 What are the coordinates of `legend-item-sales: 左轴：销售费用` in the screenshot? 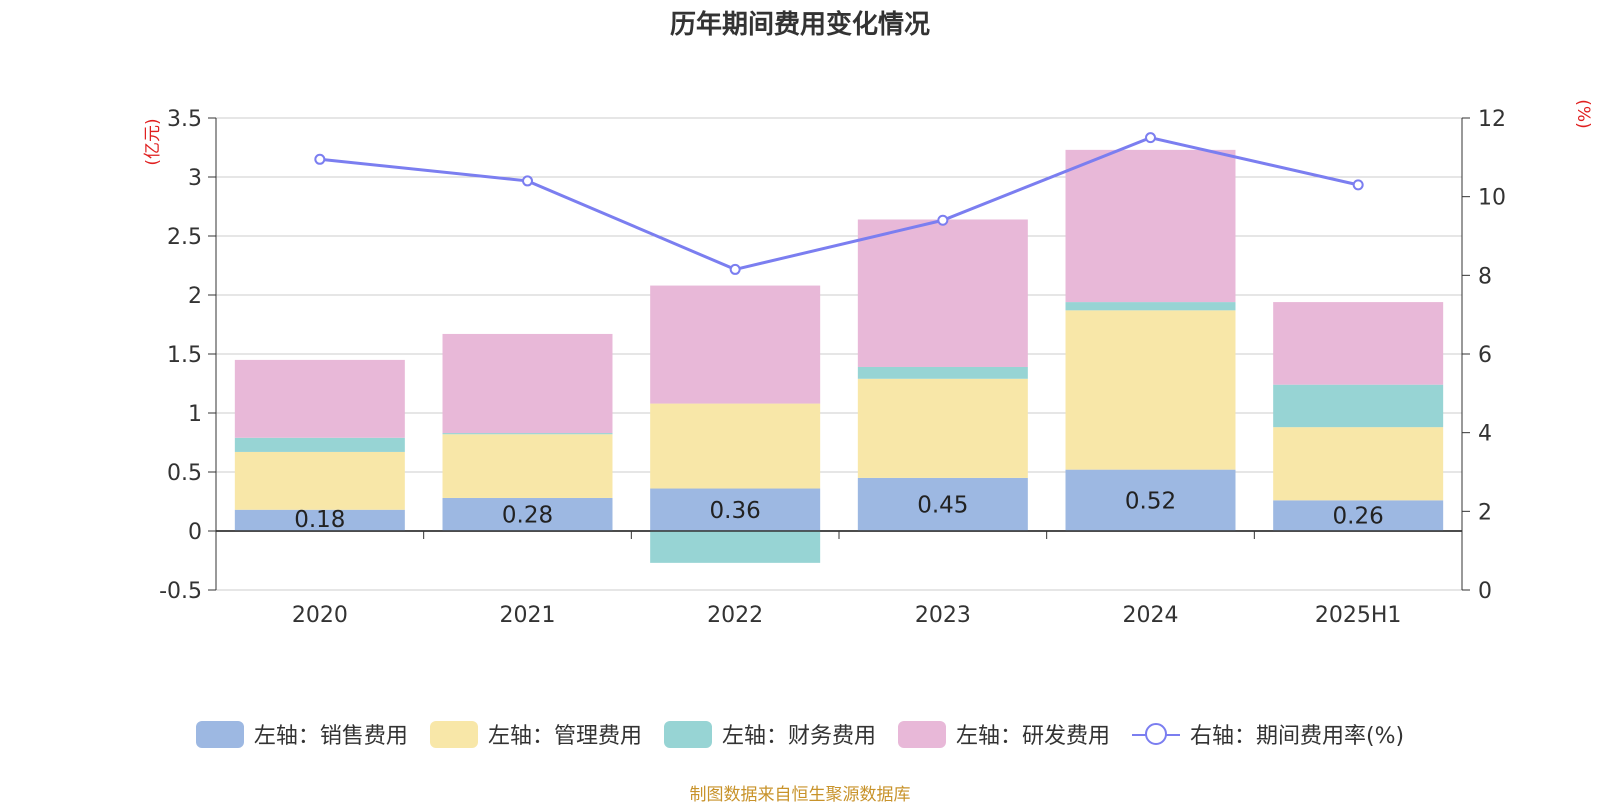 It's located at (301, 734).